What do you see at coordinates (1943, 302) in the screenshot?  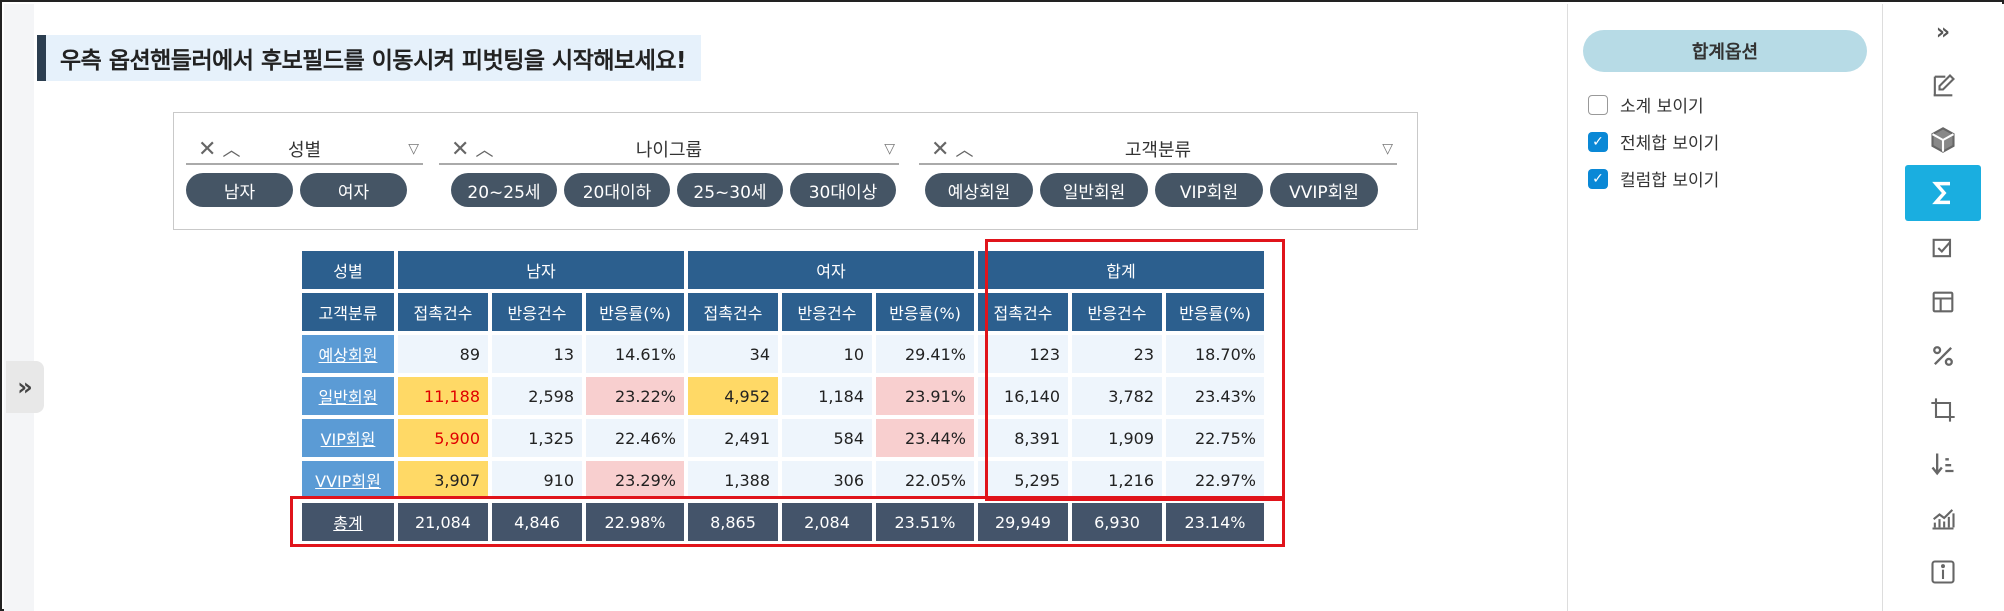 I see `layout-icon` at bounding box center [1943, 302].